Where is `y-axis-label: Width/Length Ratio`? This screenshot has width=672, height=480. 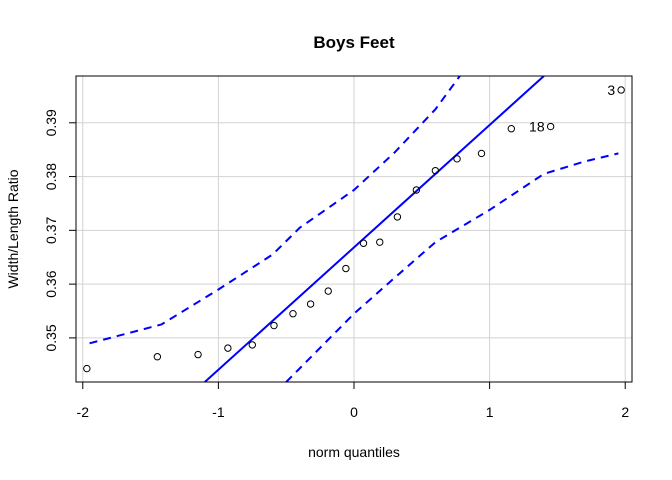
y-axis-label: Width/Length Ratio is located at coordinates (13, 228).